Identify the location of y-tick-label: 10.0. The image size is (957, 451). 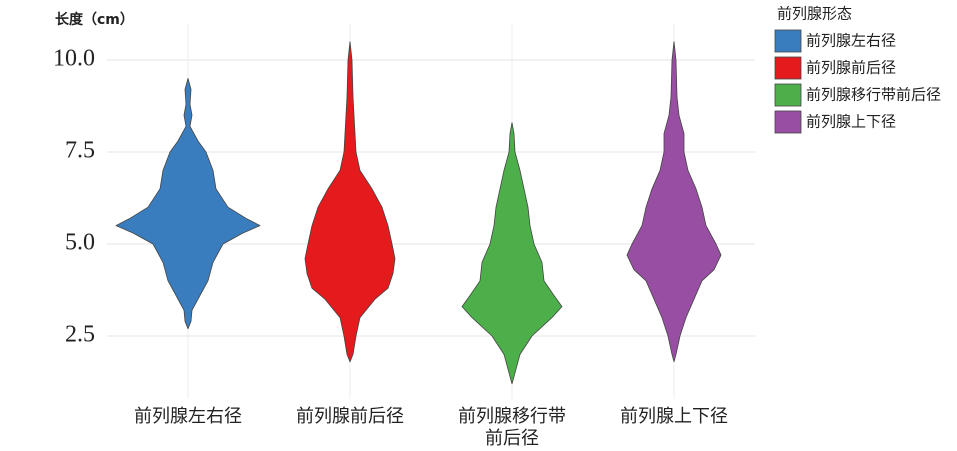
(74, 59).